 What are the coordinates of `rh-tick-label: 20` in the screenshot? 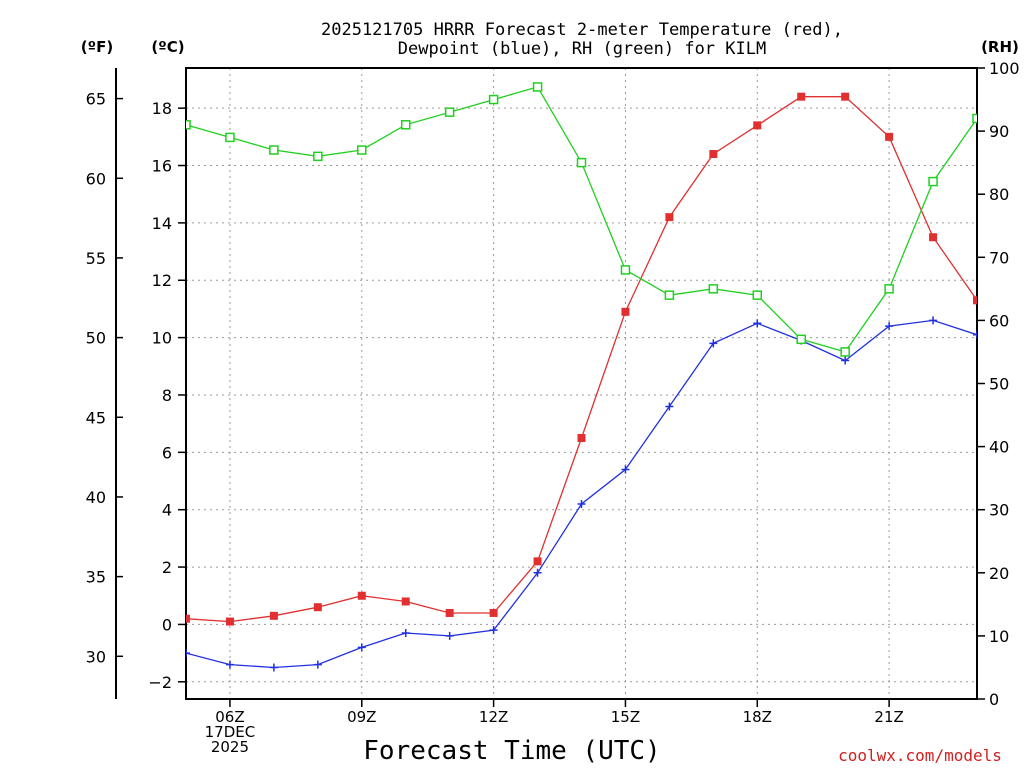 It's located at (999, 573).